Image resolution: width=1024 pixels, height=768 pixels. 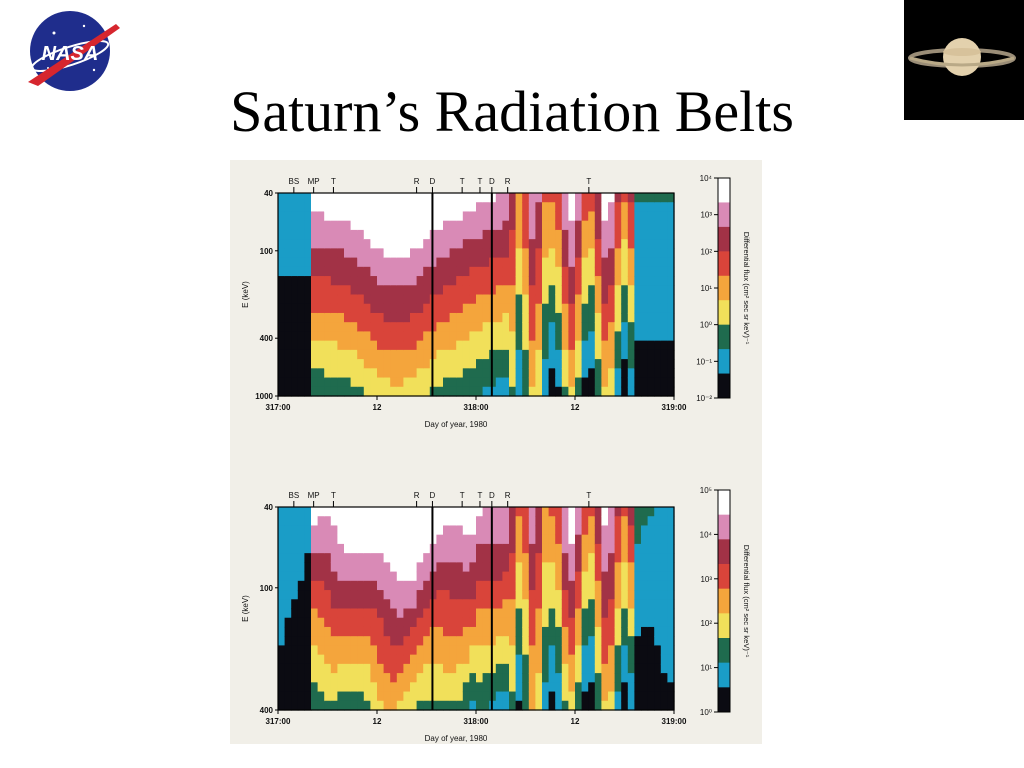 I want to click on y-tick-label: 1000, so click(x=264, y=396).